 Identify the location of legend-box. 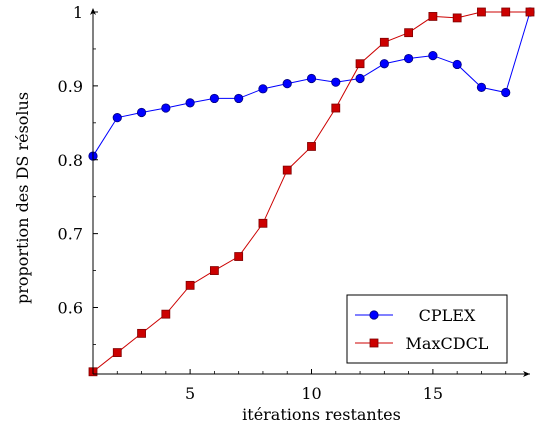
(427, 329).